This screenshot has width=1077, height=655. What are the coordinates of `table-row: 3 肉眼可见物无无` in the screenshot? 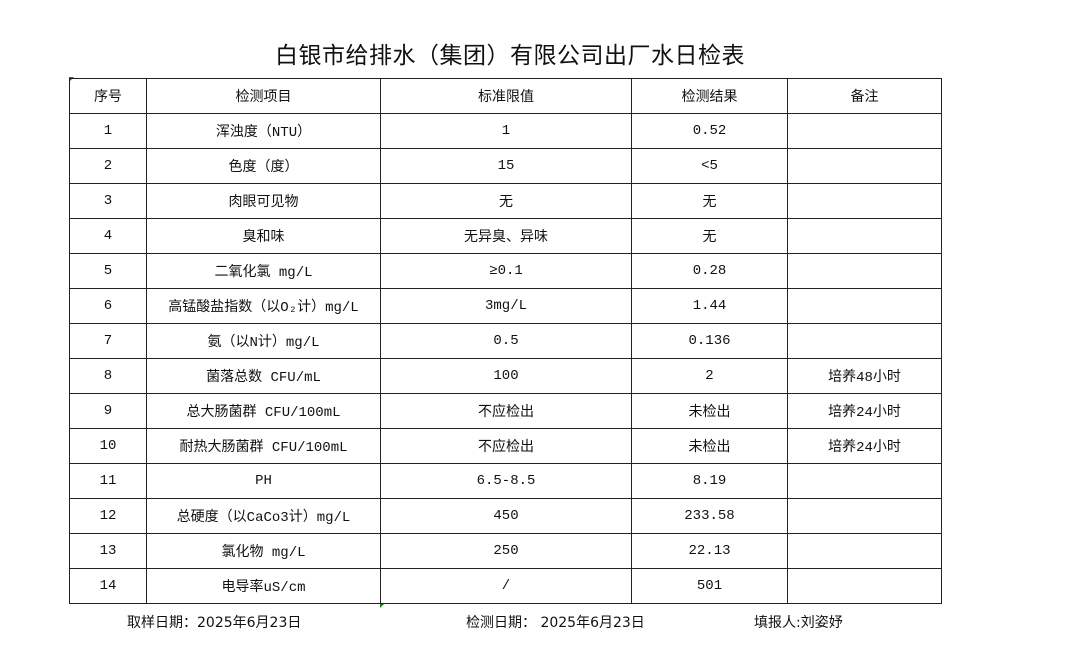 It's located at (505, 201).